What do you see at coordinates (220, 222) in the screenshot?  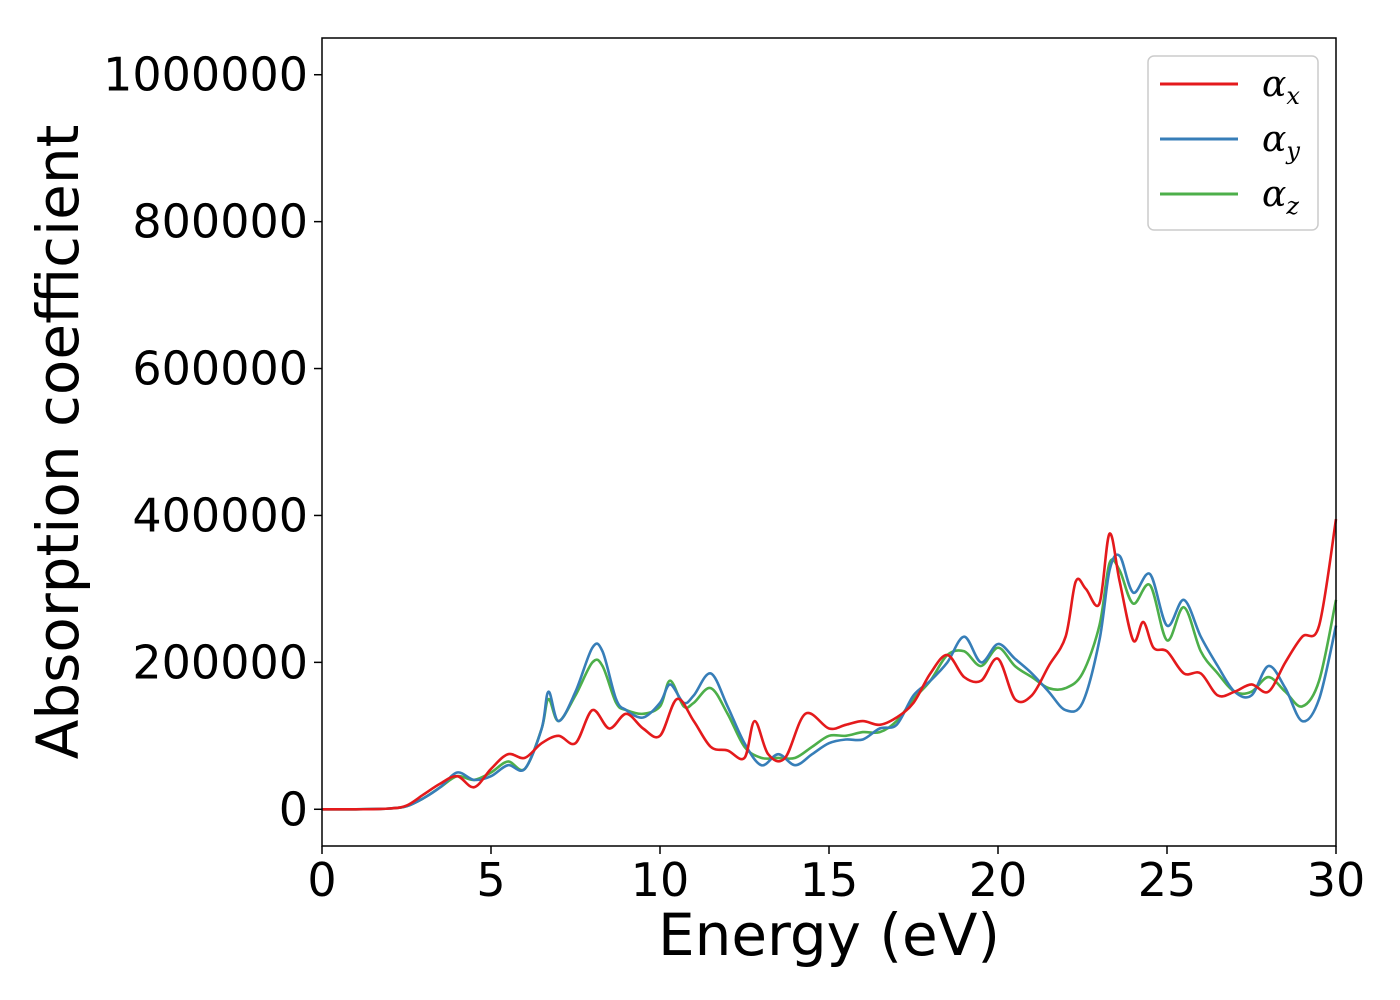 I see `y-tick-label: 800000` at bounding box center [220, 222].